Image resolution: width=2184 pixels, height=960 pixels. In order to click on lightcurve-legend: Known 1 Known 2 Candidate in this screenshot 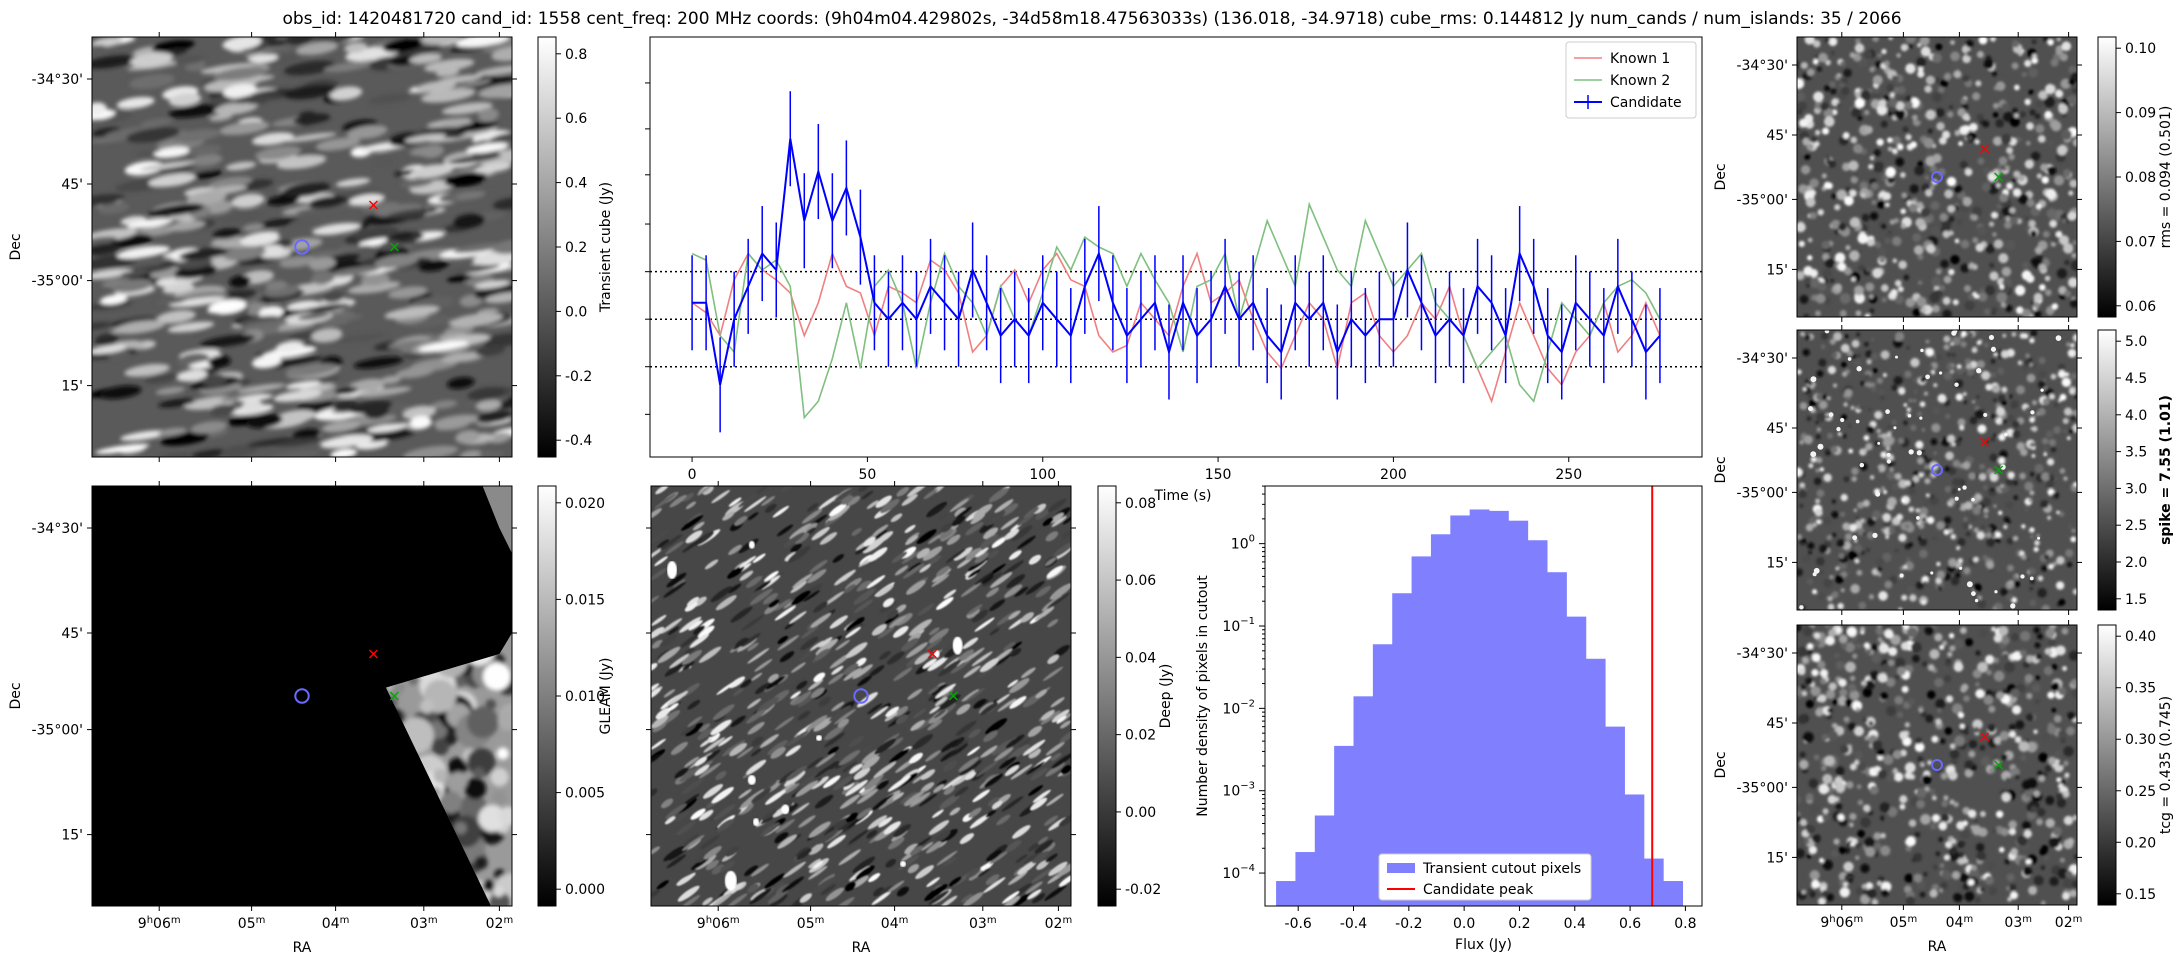, I will do `click(1631, 80)`.